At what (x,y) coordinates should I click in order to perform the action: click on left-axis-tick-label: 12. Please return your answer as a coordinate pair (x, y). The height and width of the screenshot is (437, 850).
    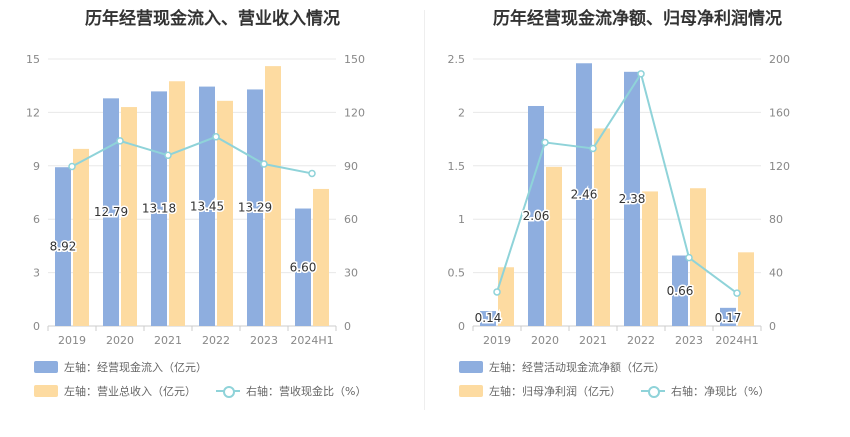
    Looking at the image, I should click on (33, 112).